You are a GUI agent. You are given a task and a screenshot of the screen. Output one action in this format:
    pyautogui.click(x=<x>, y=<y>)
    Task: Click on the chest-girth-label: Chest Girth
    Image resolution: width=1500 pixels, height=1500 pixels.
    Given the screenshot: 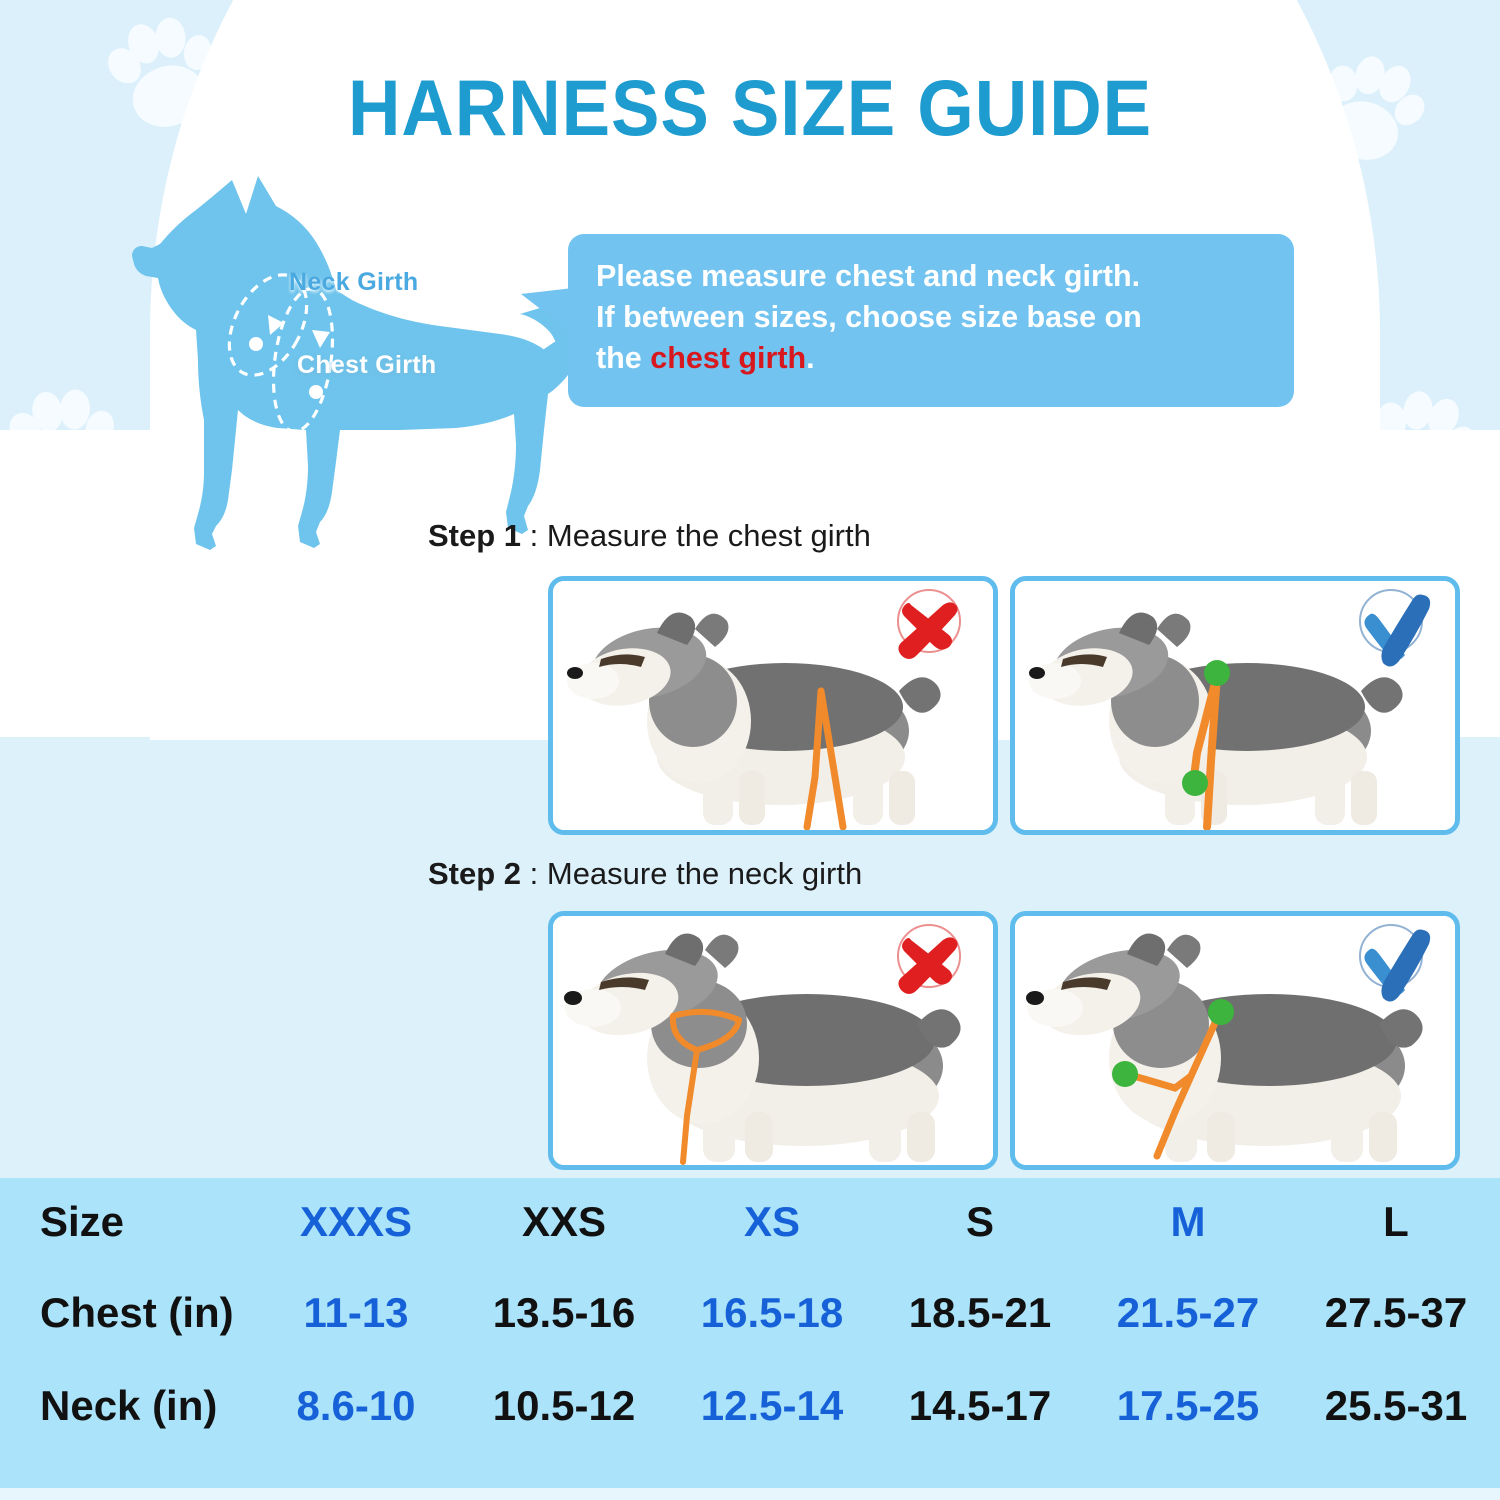 What is the action you would take?
    pyautogui.click(x=367, y=365)
    